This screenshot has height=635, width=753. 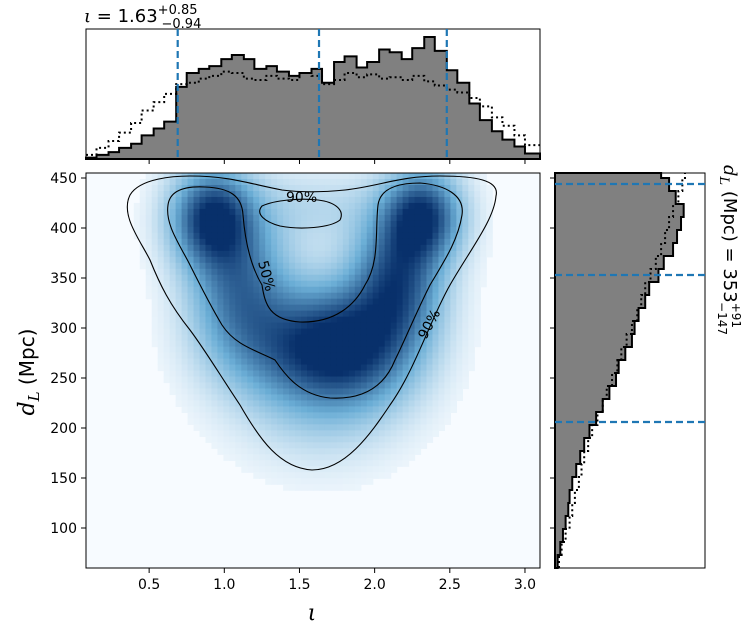 What do you see at coordinates (375, 585) in the screenshot?
I see `x-tick-label: 2.0` at bounding box center [375, 585].